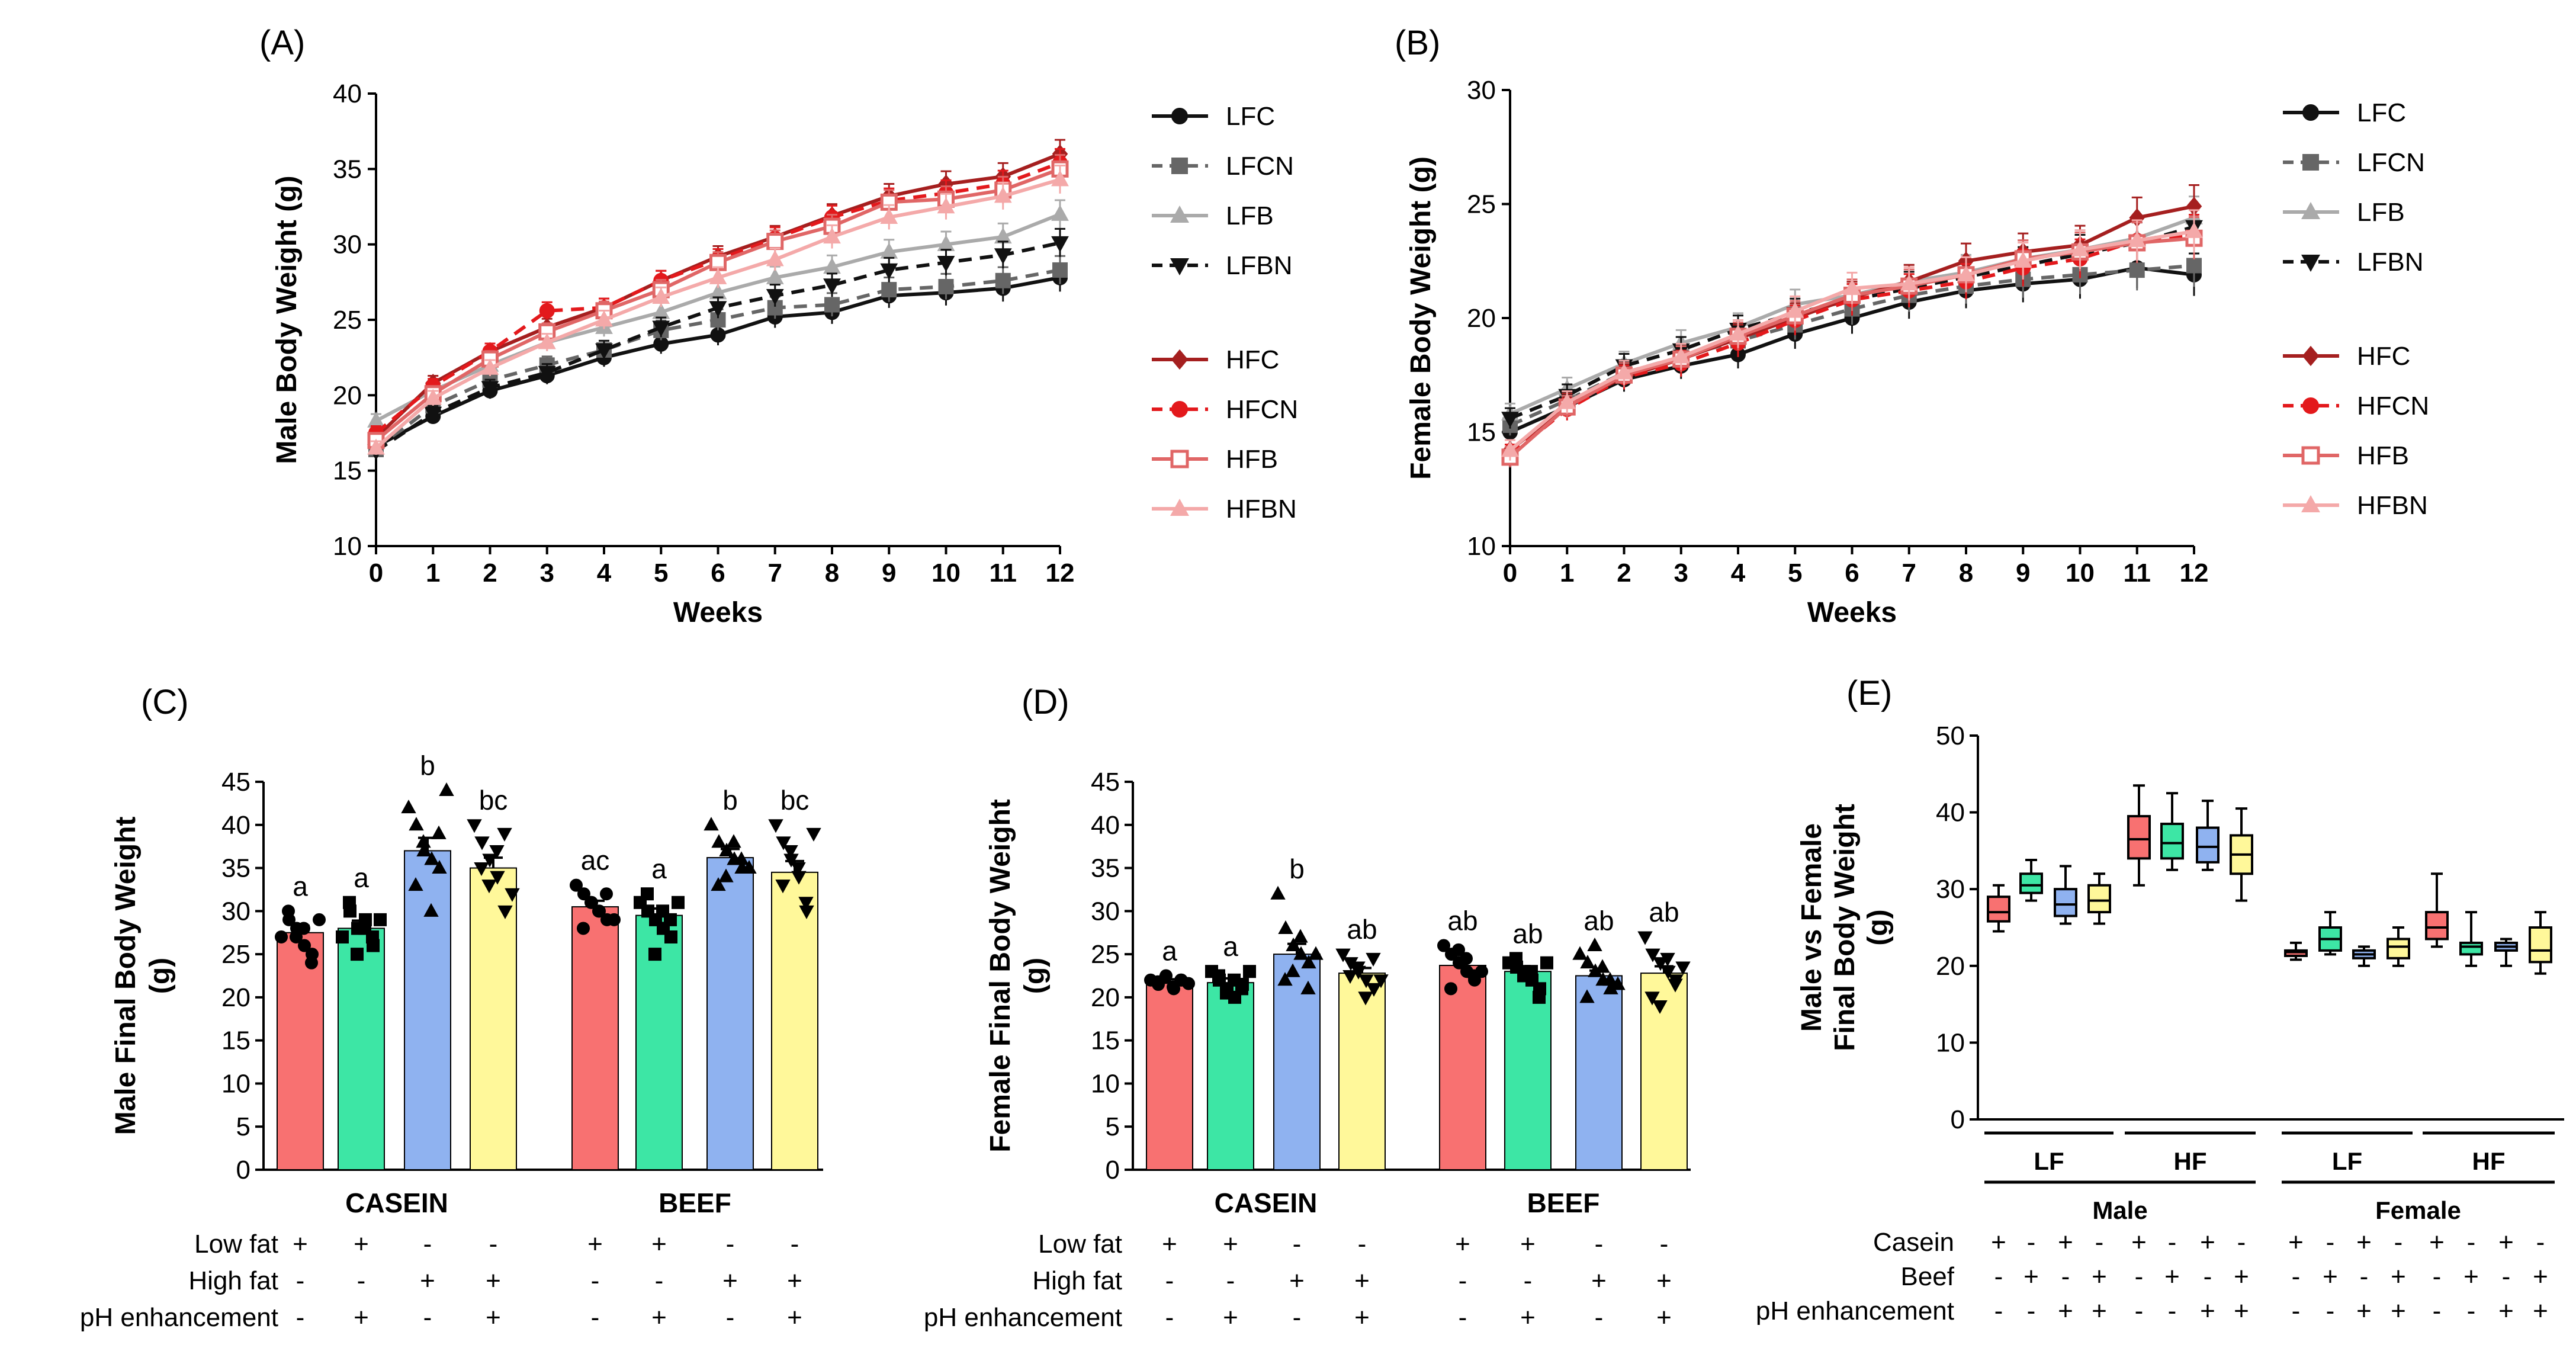 The image size is (2576, 1348). Describe the element at coordinates (1260, 166) in the screenshot. I see `legend-label: LFCN` at that location.